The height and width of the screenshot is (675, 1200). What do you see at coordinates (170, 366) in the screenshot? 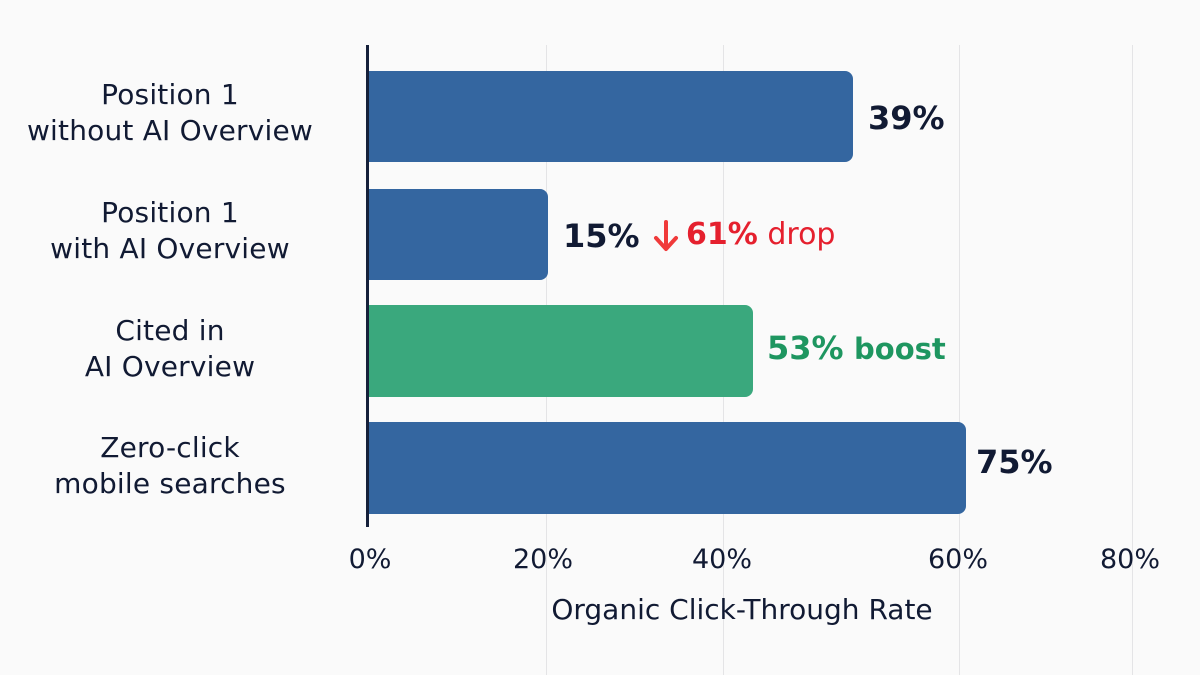
I see `category-label-line: AI Overview` at bounding box center [170, 366].